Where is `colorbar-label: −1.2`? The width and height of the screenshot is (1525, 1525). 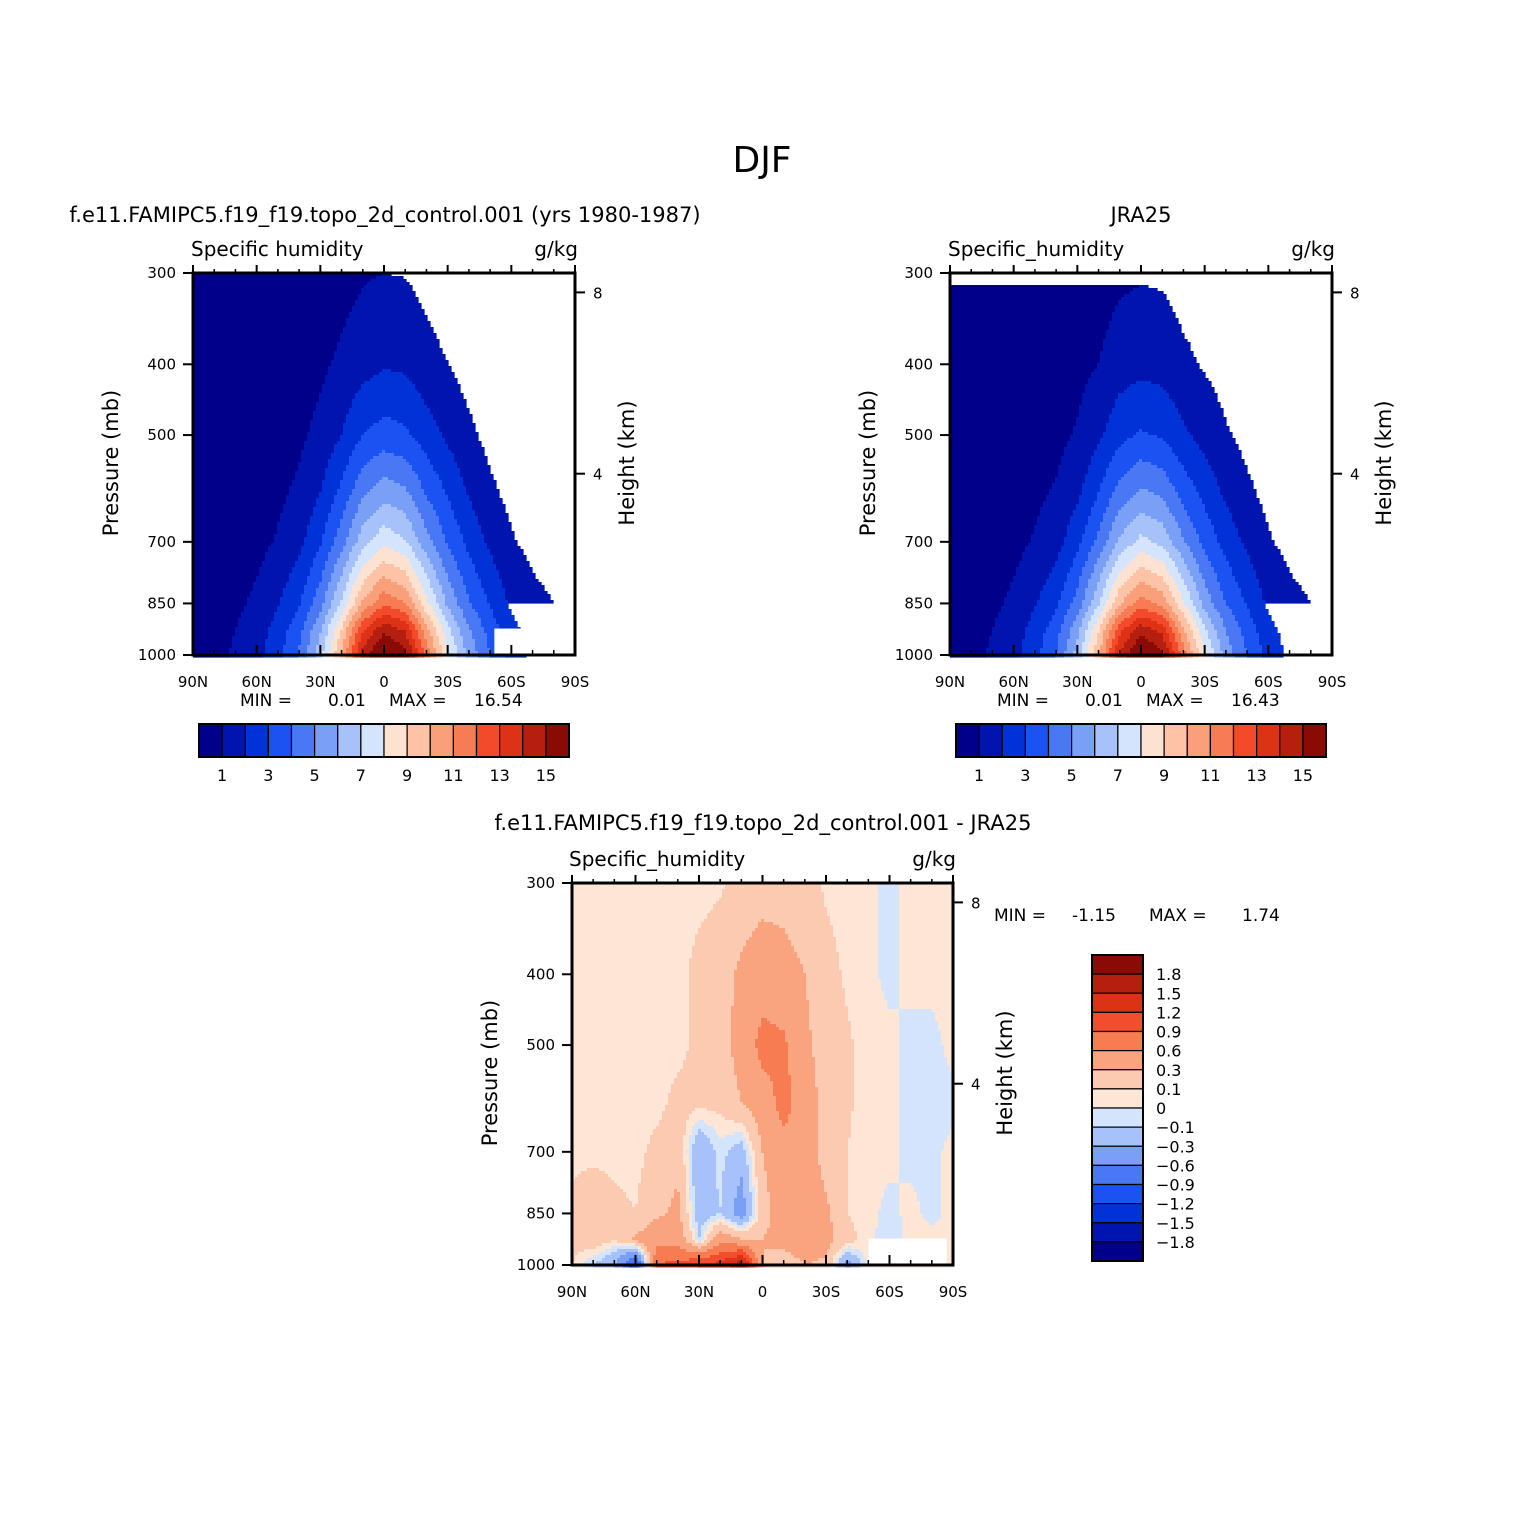
colorbar-label: −1.2 is located at coordinates (1175, 1204).